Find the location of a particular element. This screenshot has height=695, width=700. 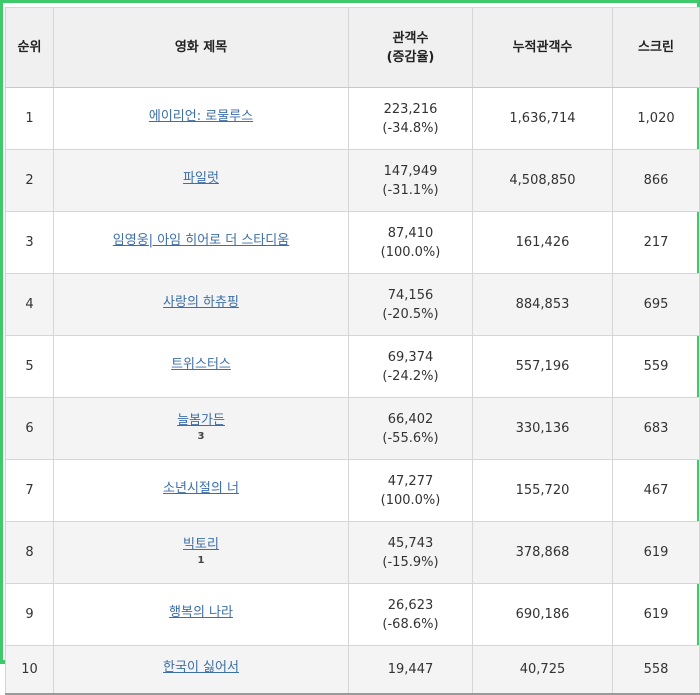

audience-value: 26,623 is located at coordinates (410, 605).